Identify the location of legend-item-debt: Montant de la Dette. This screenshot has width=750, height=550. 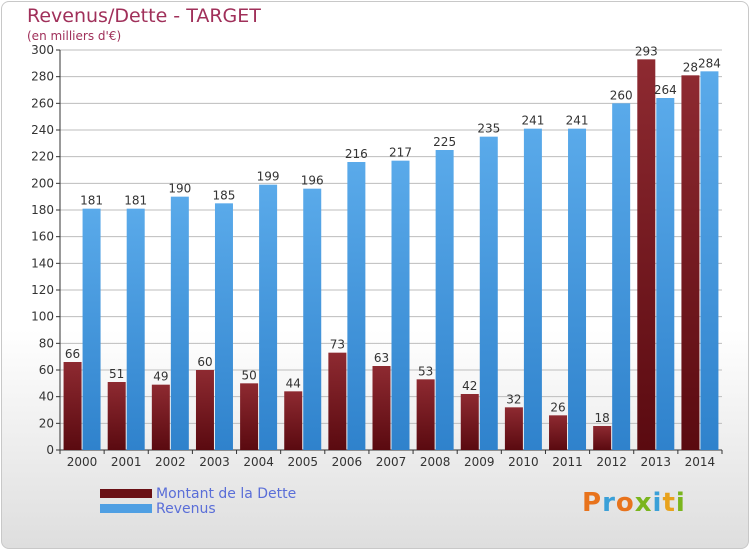
(250, 494).